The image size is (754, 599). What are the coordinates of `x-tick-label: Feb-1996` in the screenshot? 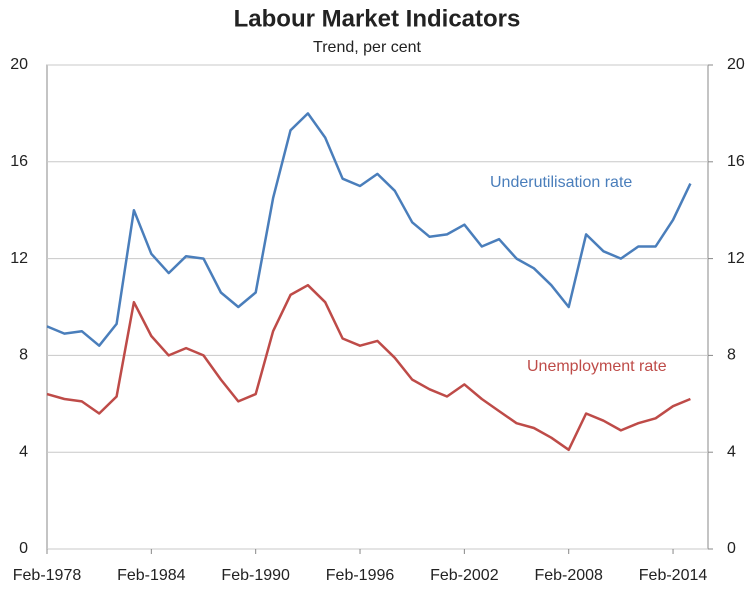 It's located at (360, 575).